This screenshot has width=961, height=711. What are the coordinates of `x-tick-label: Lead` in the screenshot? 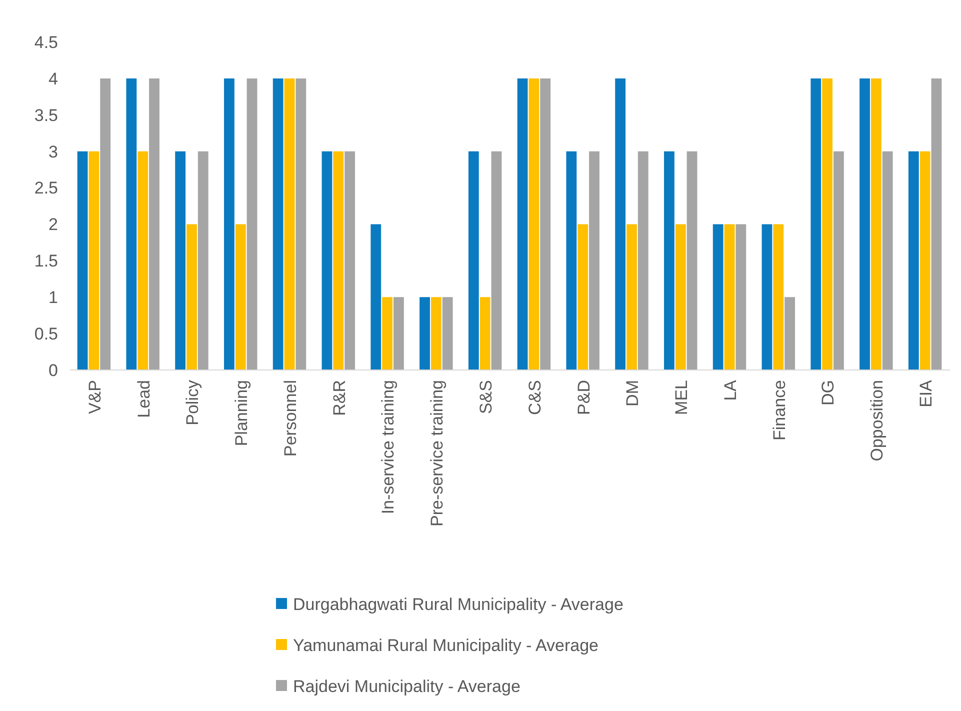 It's located at (144, 399).